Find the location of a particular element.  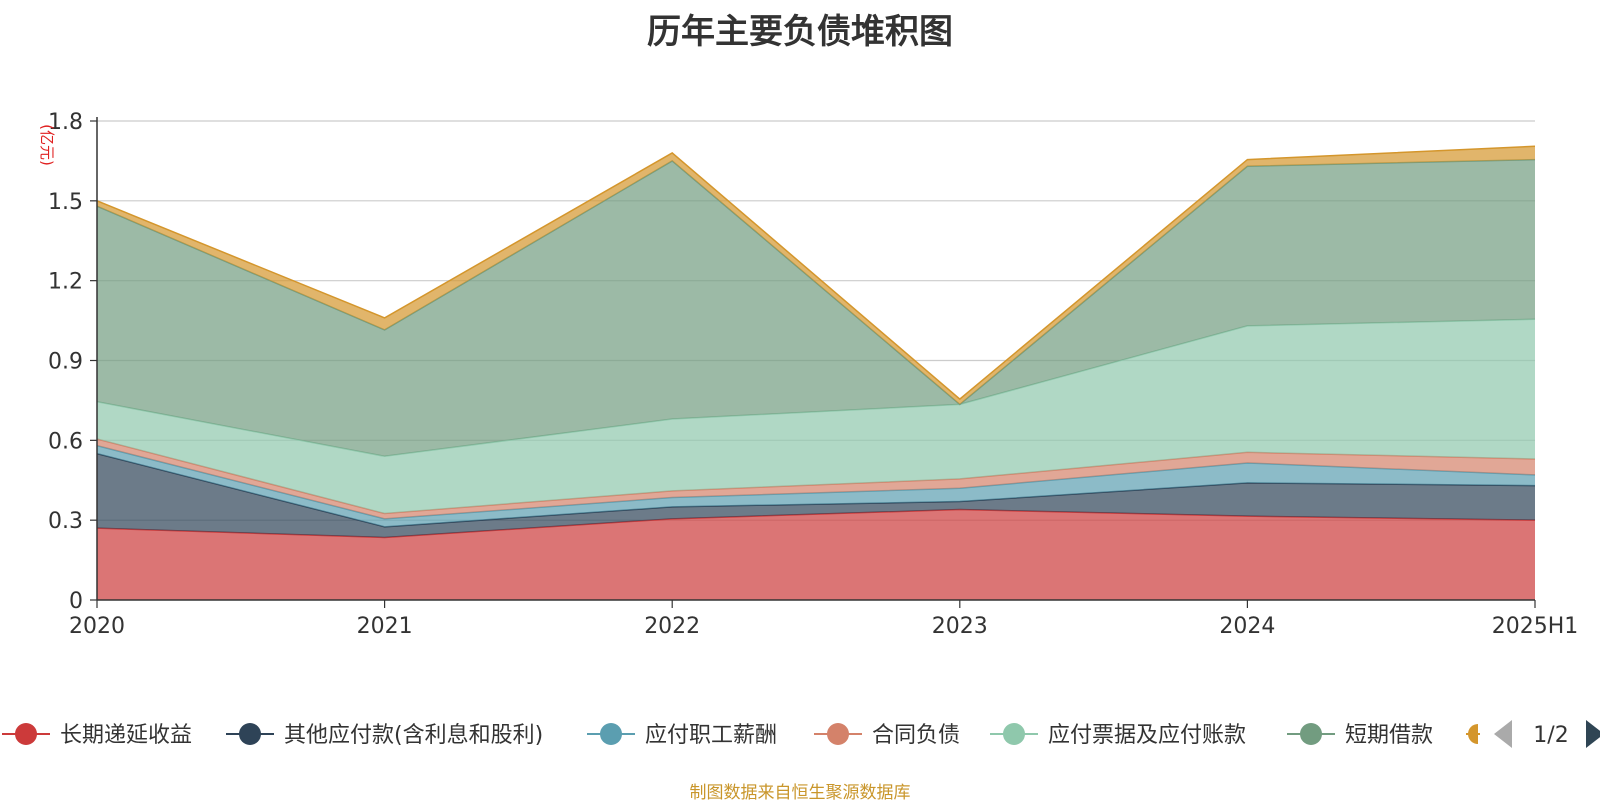

legend-item: 合同负债 is located at coordinates (887, 735).